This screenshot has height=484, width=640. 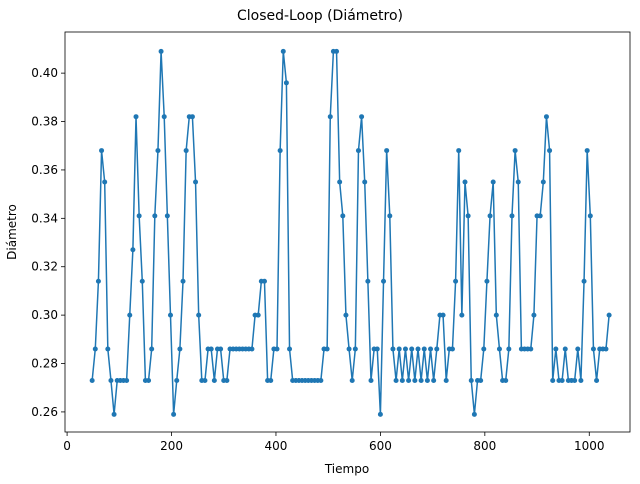 What do you see at coordinates (380, 446) in the screenshot?
I see `x-tick-label: 600` at bounding box center [380, 446].